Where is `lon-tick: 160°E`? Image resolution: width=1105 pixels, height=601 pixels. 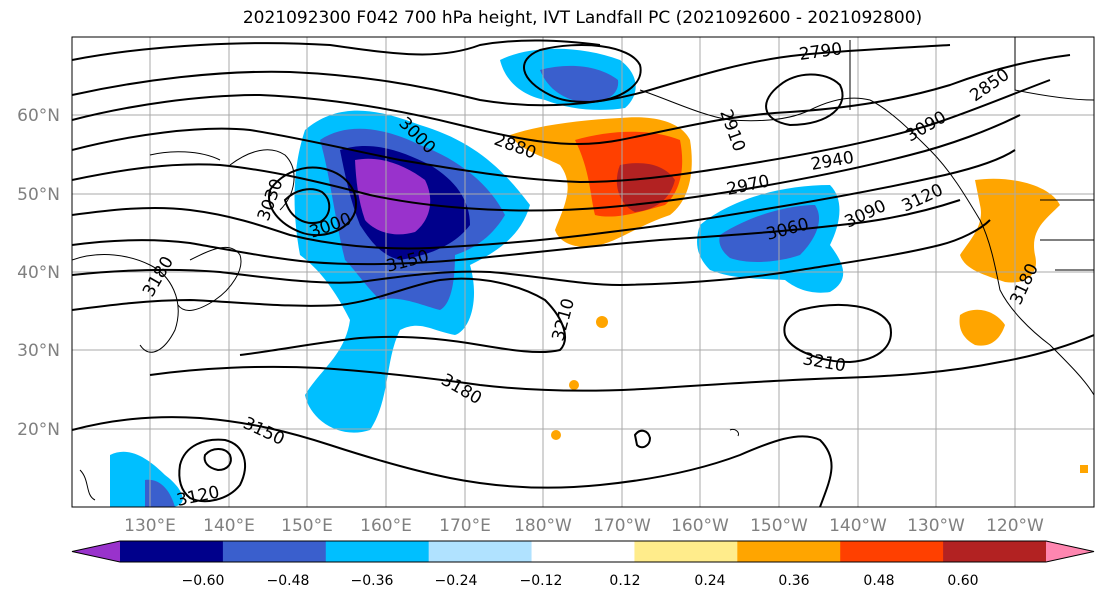
lon-tick: 160°E is located at coordinates (386, 526).